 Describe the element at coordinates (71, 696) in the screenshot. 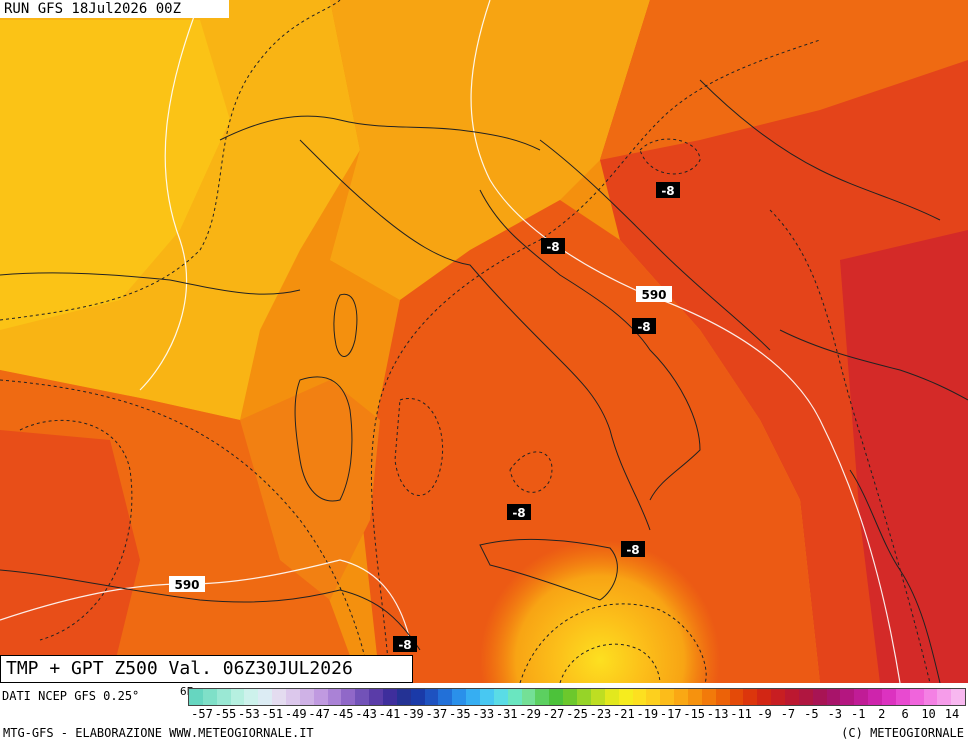

I see `data-source-label: DATI NCEP GFS 0.25°` at that location.